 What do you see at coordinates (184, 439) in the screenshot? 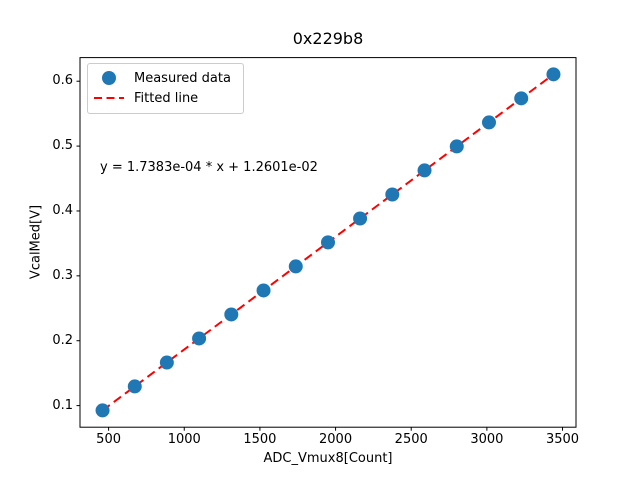
I see `x-tick-label: 1000` at bounding box center [184, 439].